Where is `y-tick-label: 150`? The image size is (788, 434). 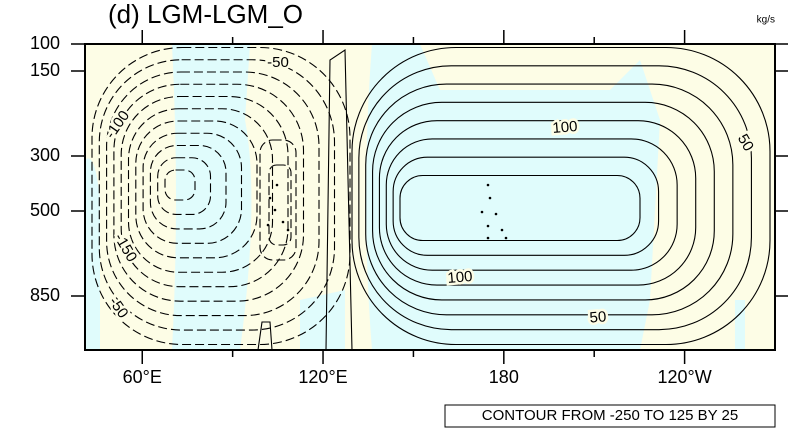
y-tick-label: 150 is located at coordinates (45, 70).